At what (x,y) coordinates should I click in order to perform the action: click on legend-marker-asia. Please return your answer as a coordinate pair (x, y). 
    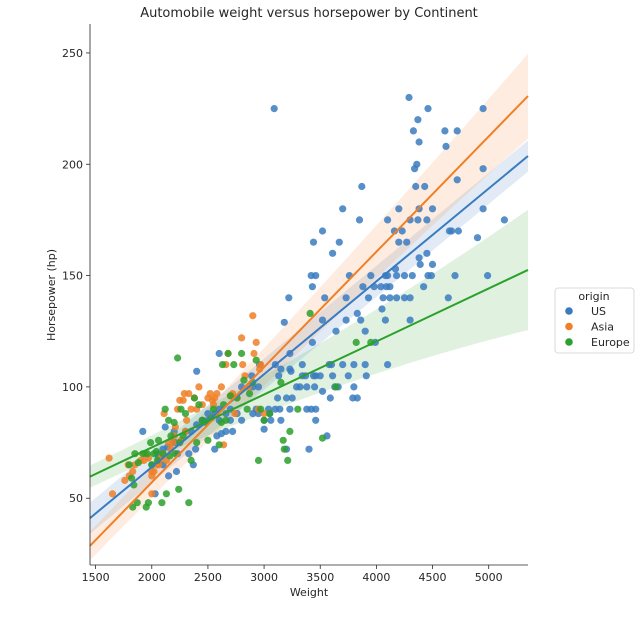
    Looking at the image, I should click on (569, 326).